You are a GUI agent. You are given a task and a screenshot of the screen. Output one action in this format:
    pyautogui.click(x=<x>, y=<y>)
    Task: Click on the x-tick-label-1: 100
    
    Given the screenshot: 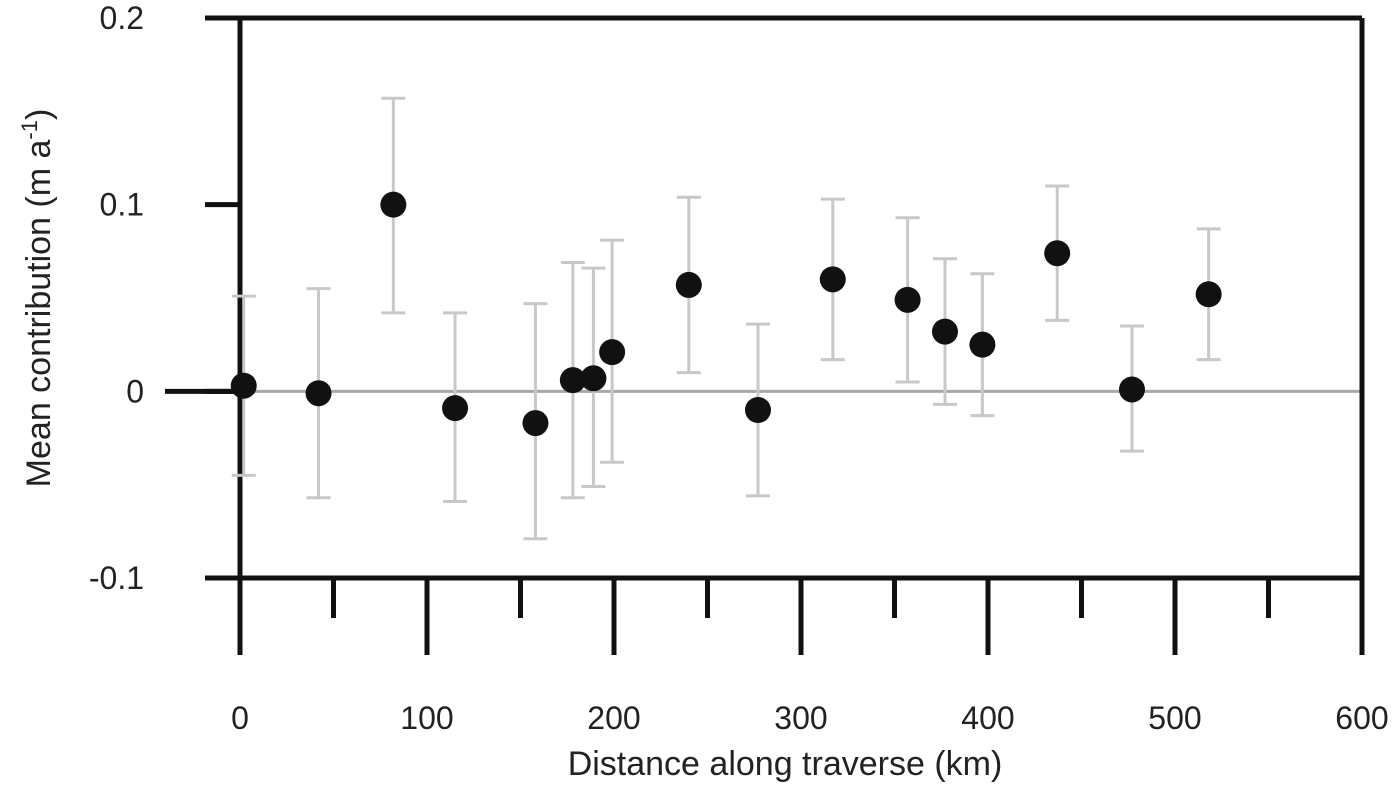 What is the action you would take?
    pyautogui.click(x=426, y=718)
    